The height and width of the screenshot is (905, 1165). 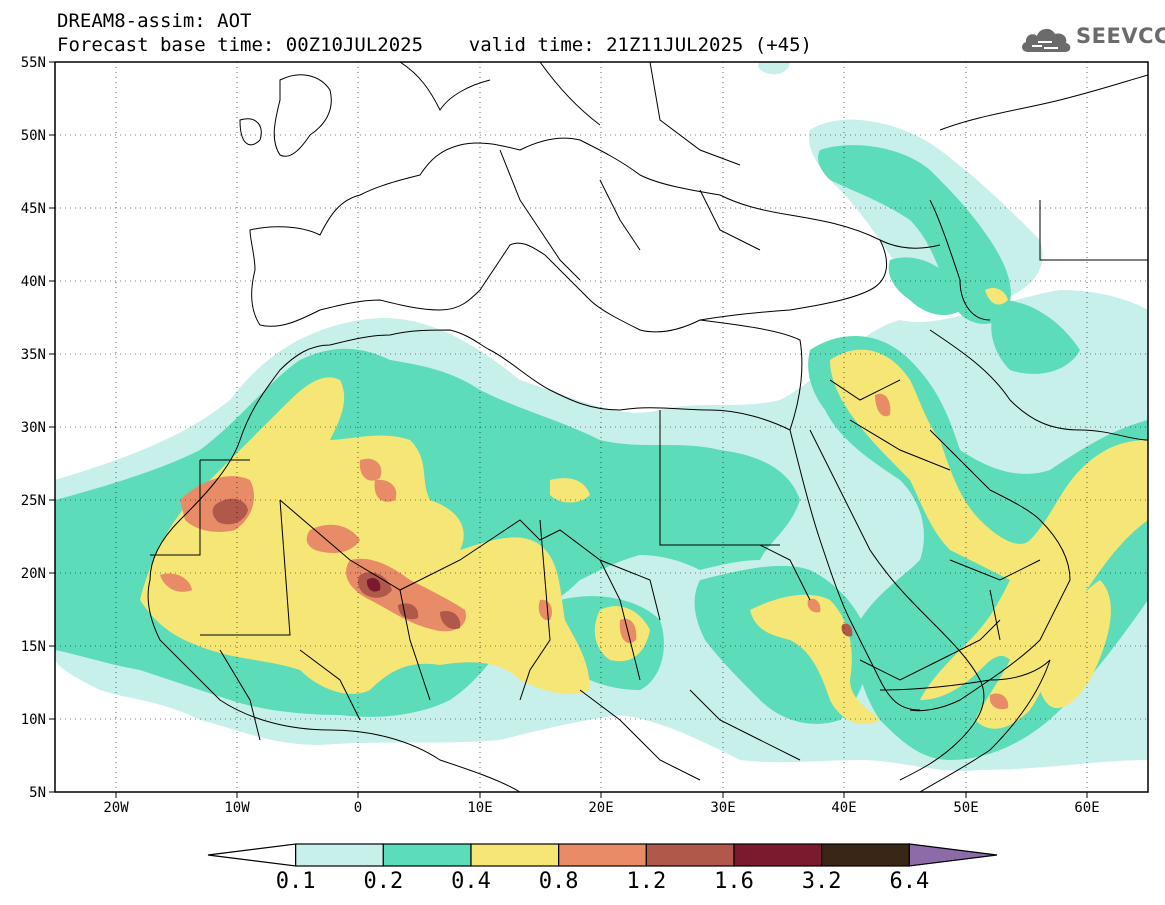 What do you see at coordinates (33, 720) in the screenshot?
I see `lat-label: 10N` at bounding box center [33, 720].